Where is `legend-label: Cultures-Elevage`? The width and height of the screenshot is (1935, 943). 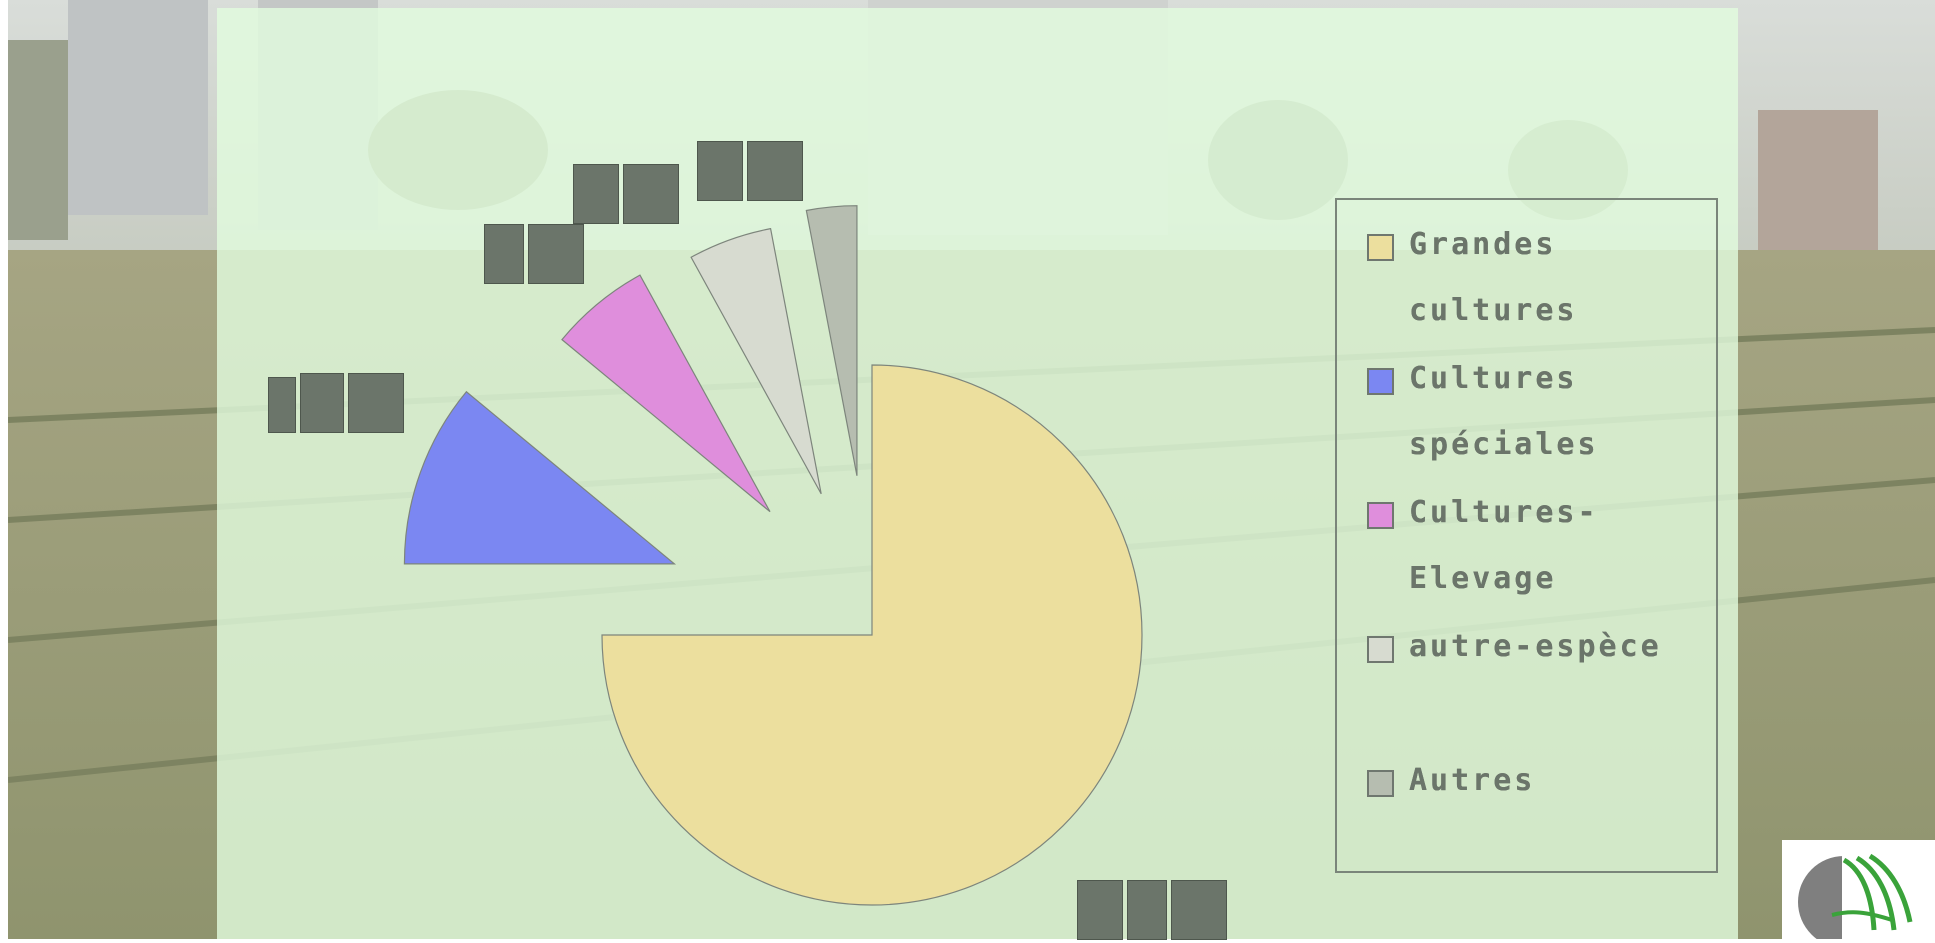
legend-label: Cultures-Elevage is located at coordinates (1504, 545).